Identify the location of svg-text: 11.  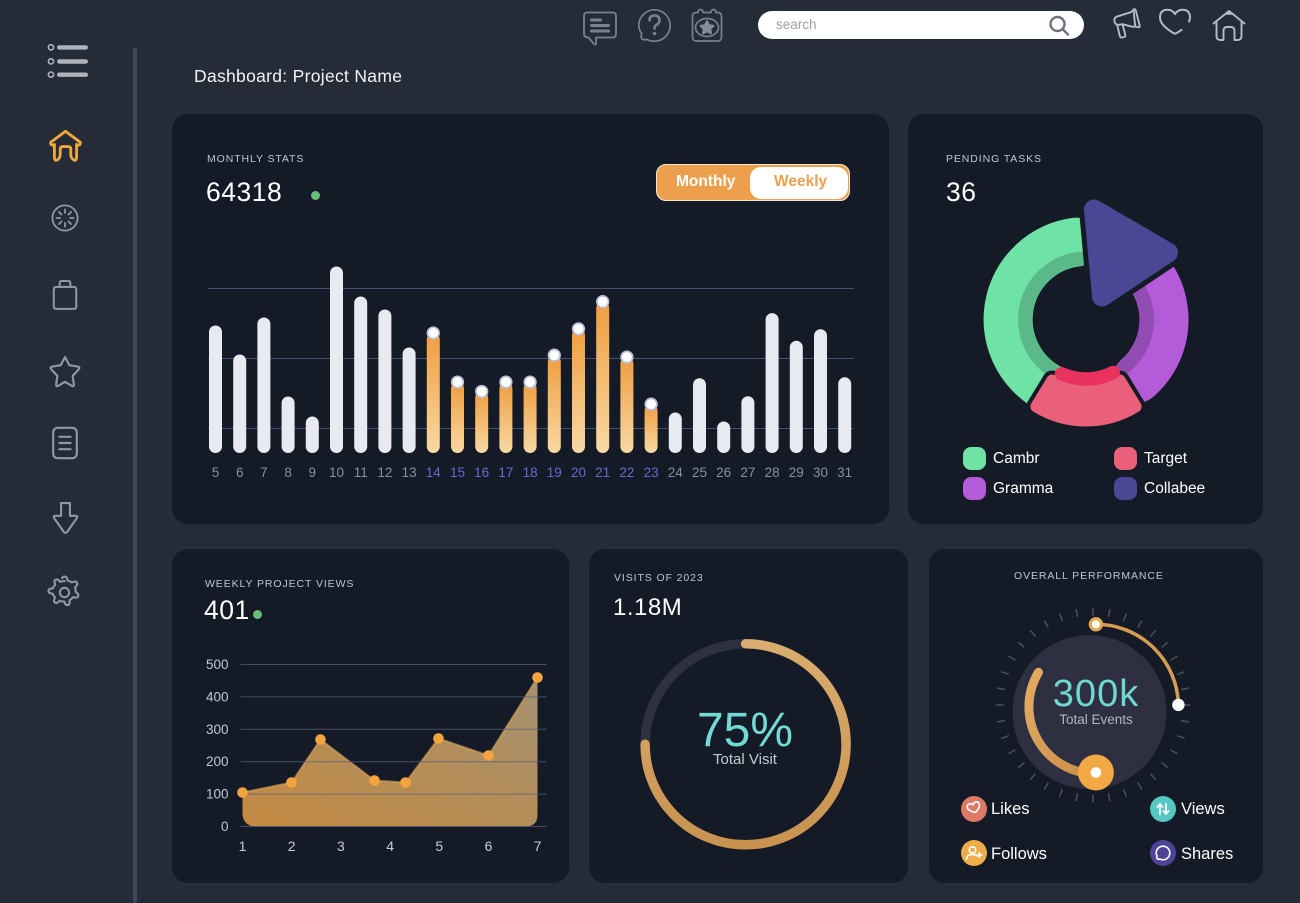
(360, 472).